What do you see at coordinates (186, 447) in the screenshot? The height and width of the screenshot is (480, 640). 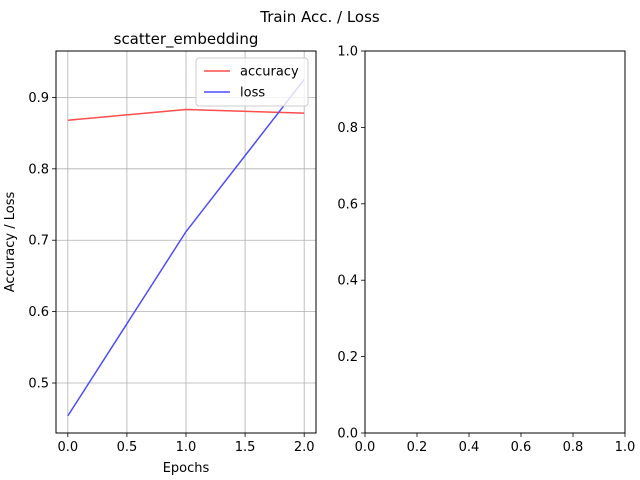 I see `left-subplot-x-tick-label: 1.0` at bounding box center [186, 447].